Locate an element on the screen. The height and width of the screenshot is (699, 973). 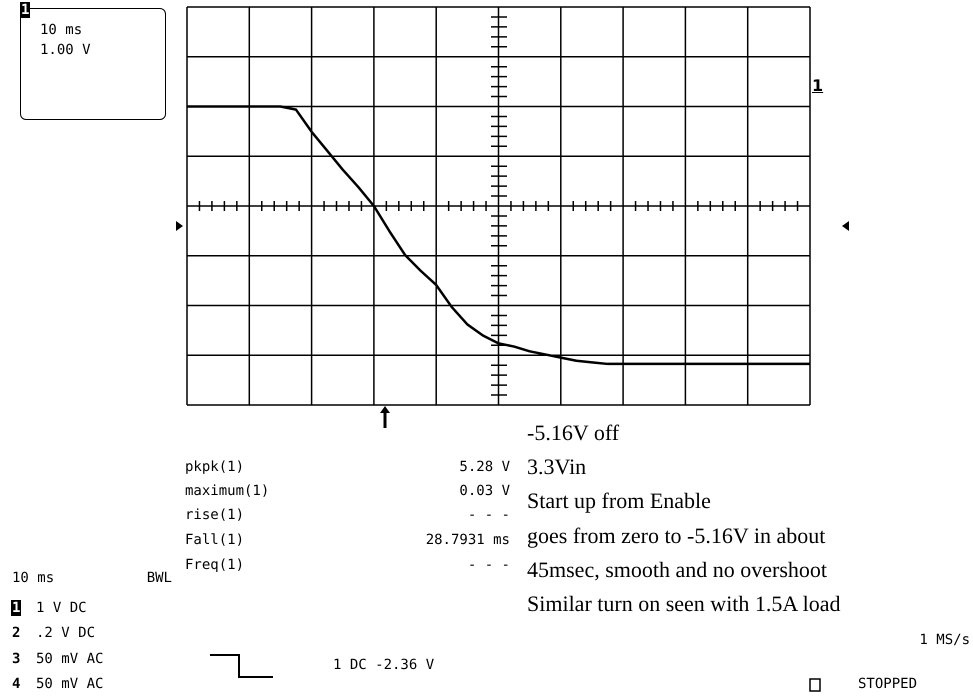
text: Freq(1) is located at coordinates (214, 565).